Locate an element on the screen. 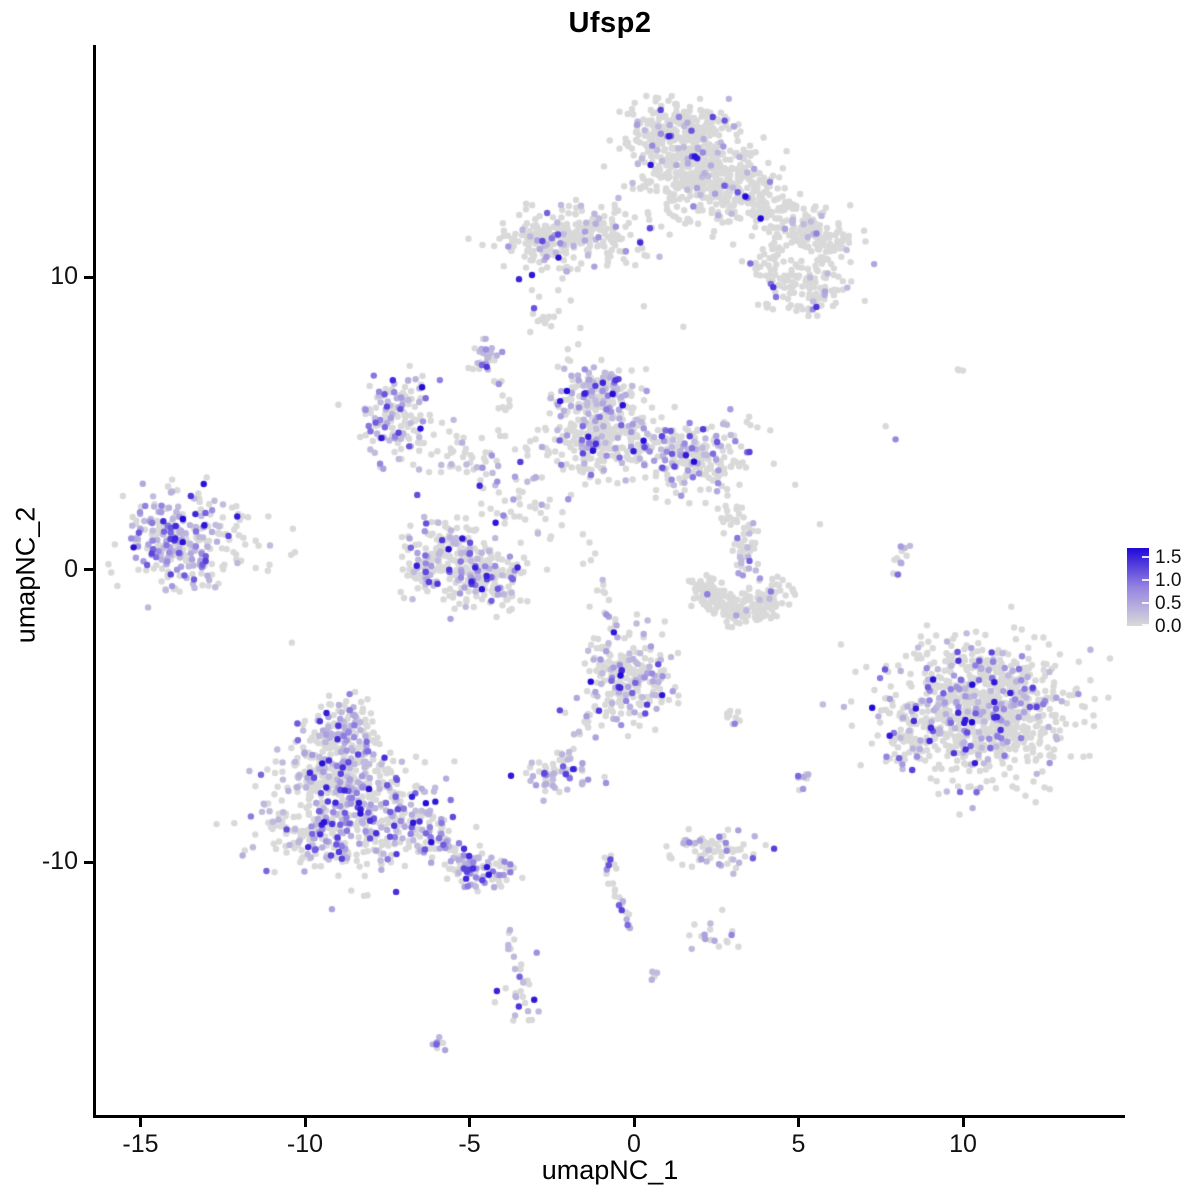  y-tick-label: 0 is located at coordinates (71, 568).